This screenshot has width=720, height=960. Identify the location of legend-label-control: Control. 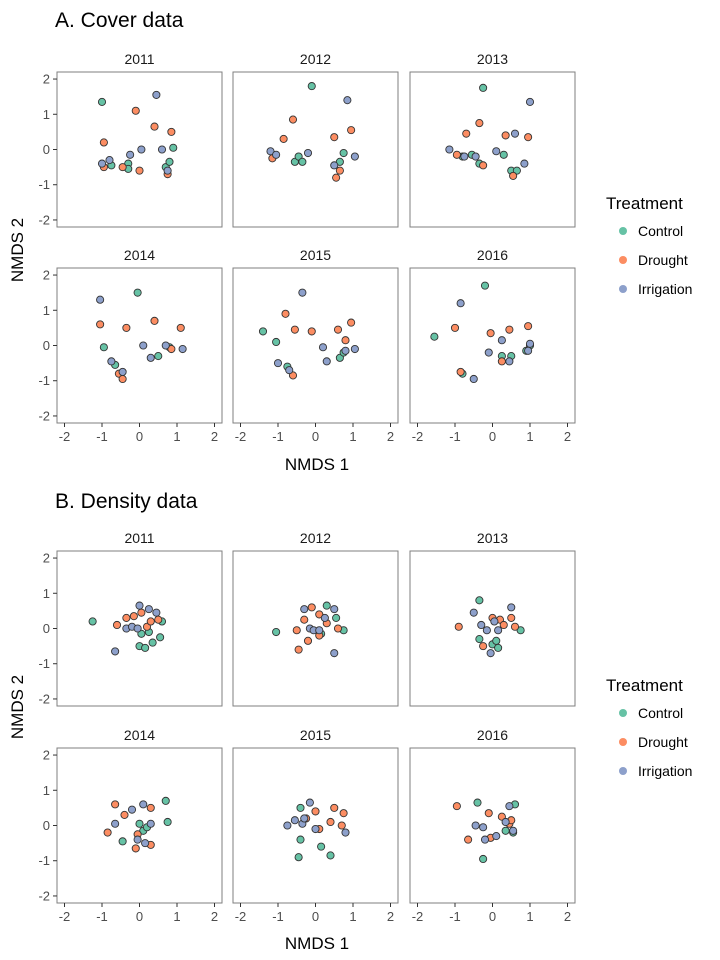
(660, 231).